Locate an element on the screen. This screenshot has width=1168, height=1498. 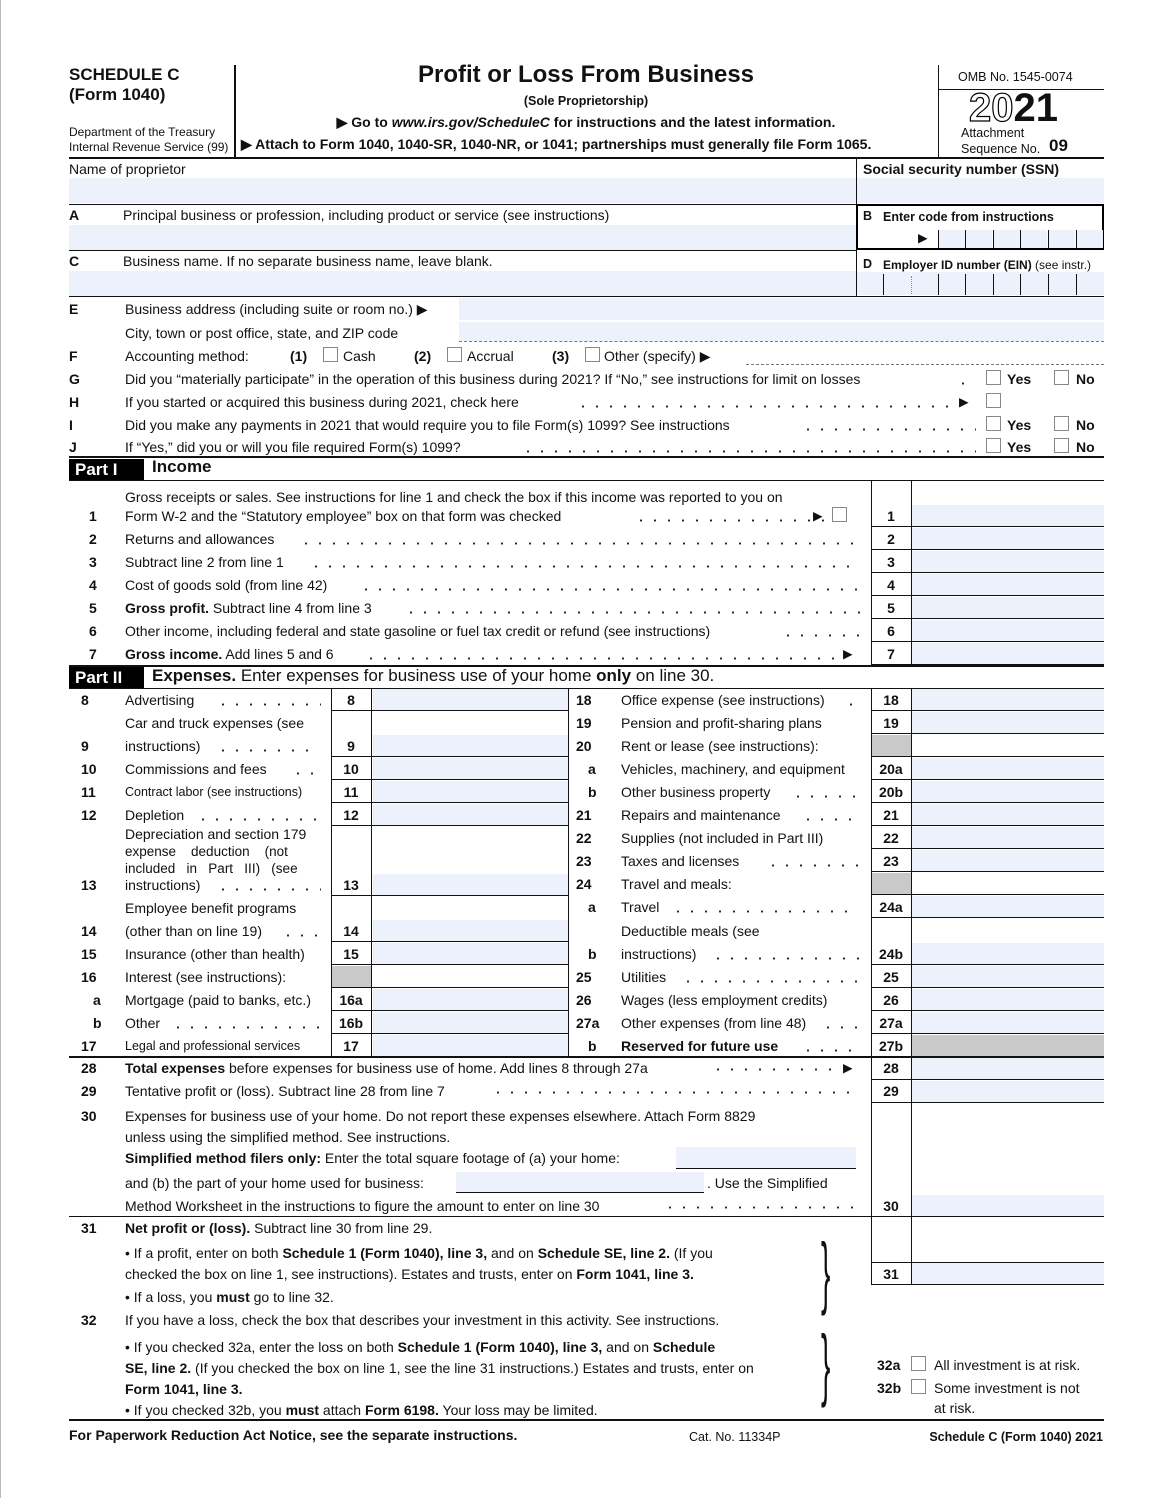
line-8-amount is located at coordinates (470, 699).